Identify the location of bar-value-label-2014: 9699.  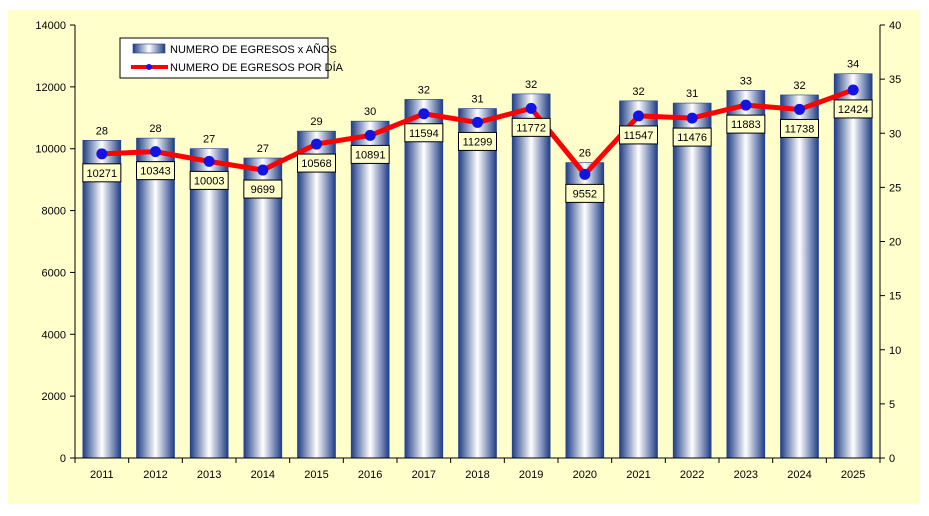
(263, 190).